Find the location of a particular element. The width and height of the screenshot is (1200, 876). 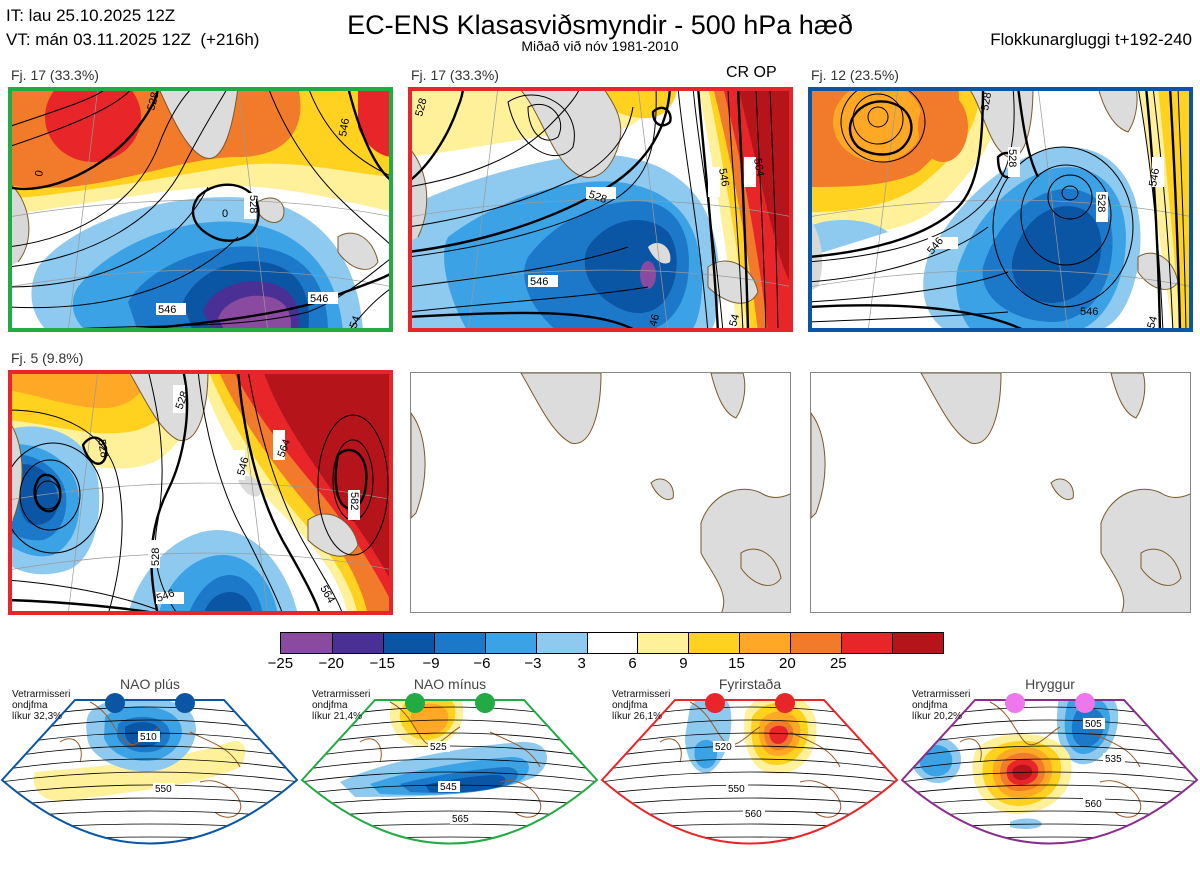

regime-contour-label: 520 is located at coordinates (723, 747).